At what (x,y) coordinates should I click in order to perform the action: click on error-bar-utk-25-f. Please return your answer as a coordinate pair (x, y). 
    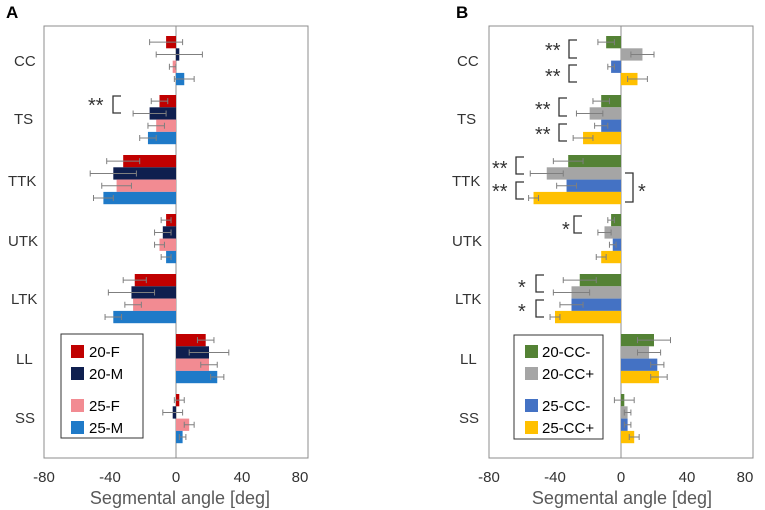
    Looking at the image, I should click on (159, 244).